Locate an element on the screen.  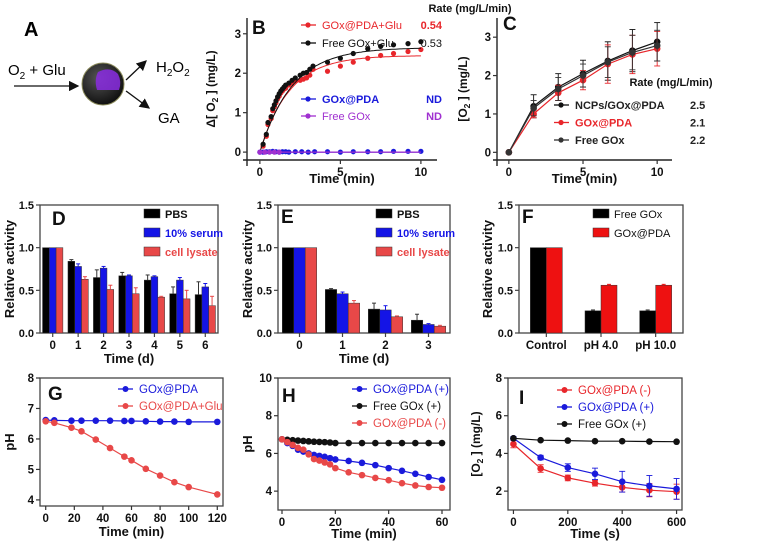
legend-label: PBS is located at coordinates (408, 215).